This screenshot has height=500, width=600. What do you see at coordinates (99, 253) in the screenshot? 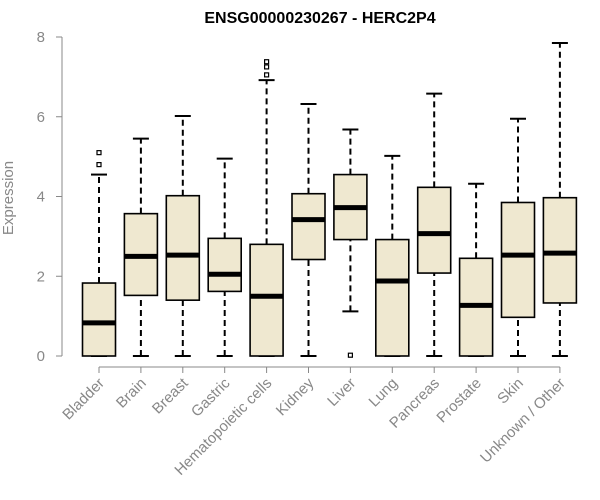
I see `box-bladder` at bounding box center [99, 253].